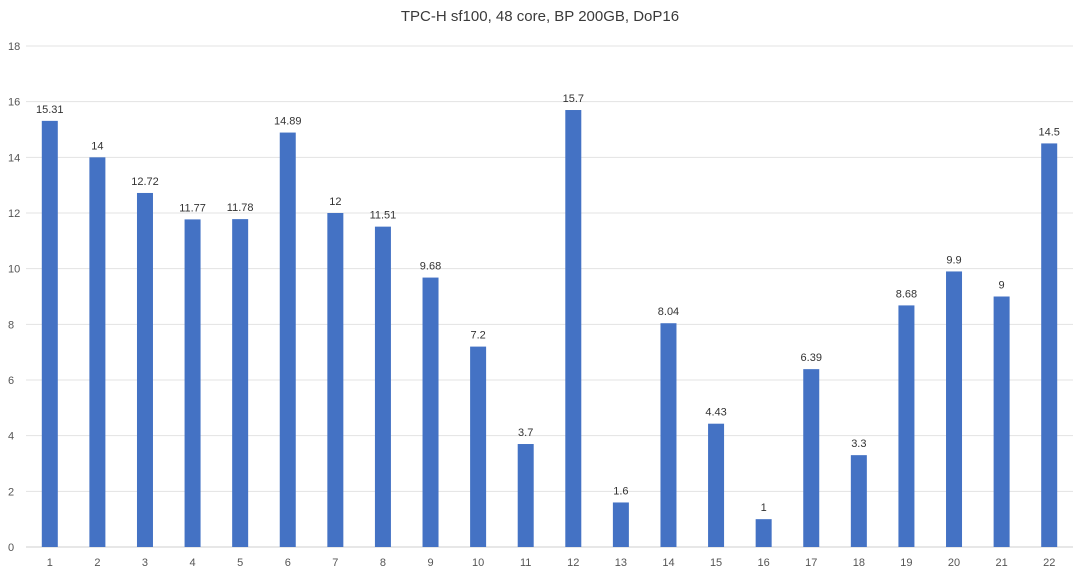  What do you see at coordinates (551, 563) in the screenshot?
I see `x-axis: 1 2 3 4 5 6 7 8 9 10 11 12 13 14 15 16 17 18 19 20 21 22` at bounding box center [551, 563].